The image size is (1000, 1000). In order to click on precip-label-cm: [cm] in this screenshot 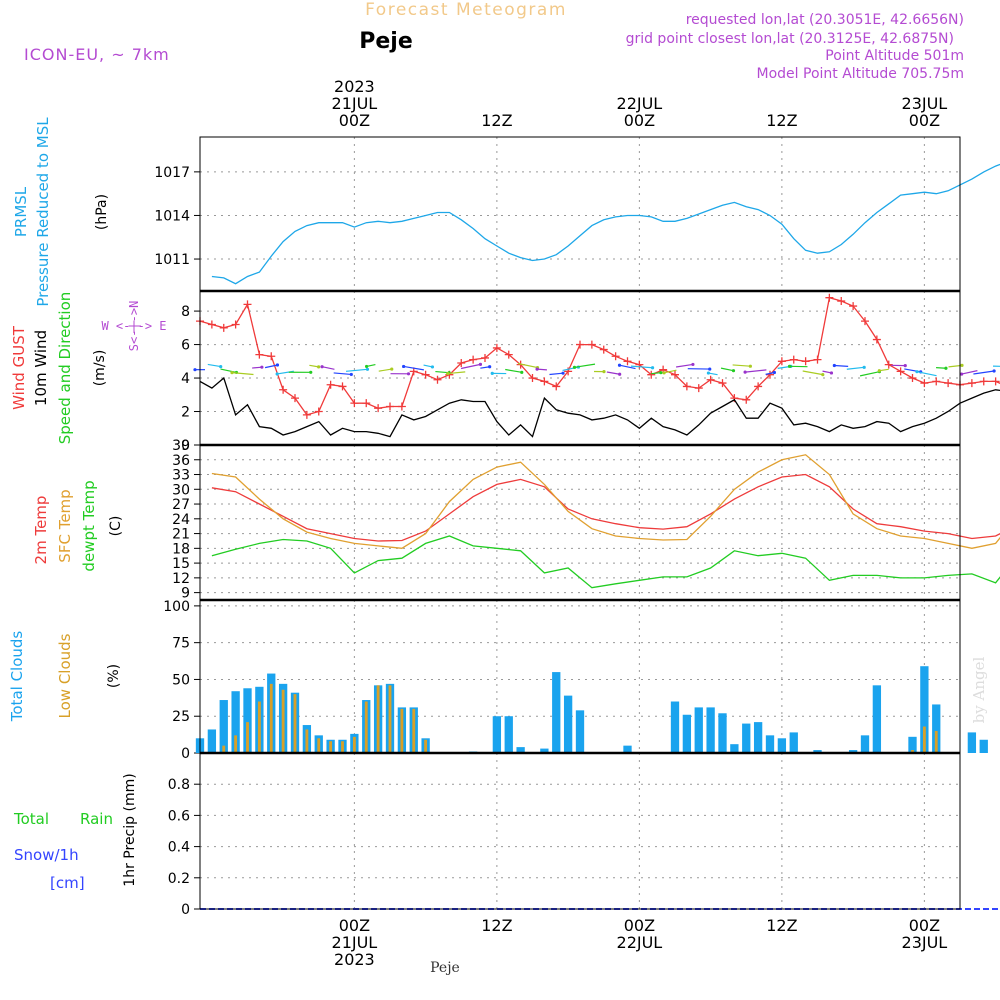, I will do `click(67, 883)`.